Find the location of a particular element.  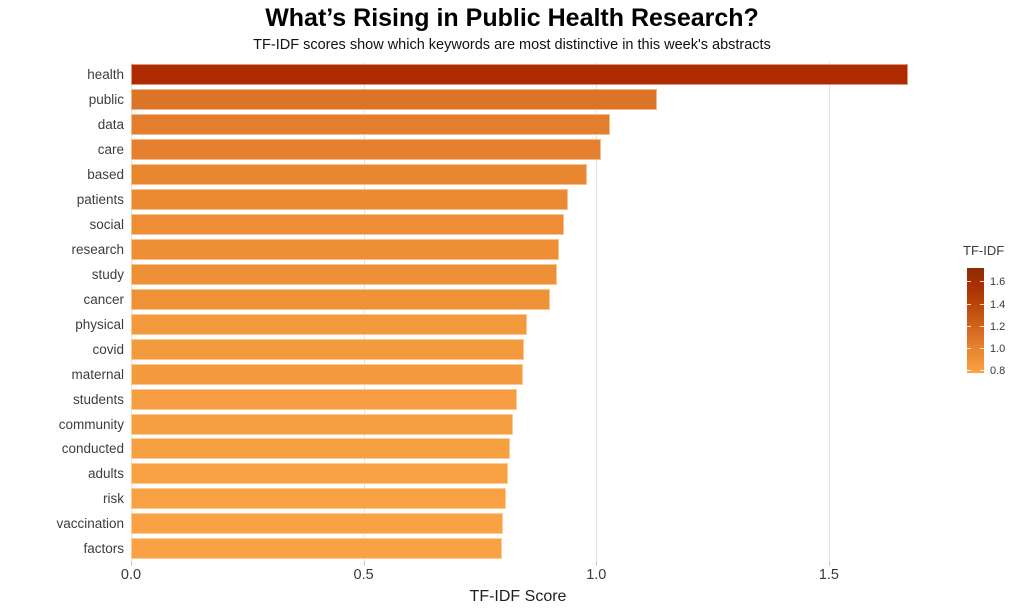

x-tick-label-1.5: 1.5 is located at coordinates (829, 575).